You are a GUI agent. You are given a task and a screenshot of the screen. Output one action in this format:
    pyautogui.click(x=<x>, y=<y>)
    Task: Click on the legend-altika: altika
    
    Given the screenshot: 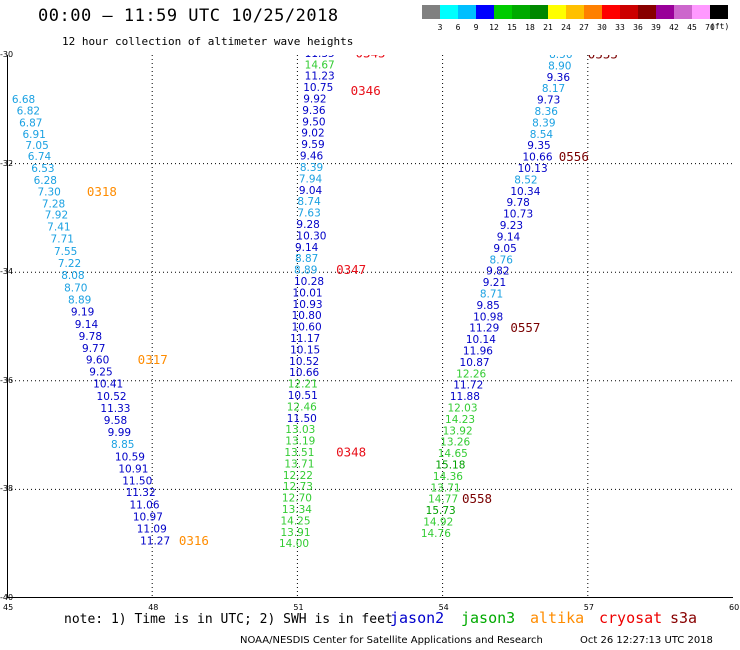 What is the action you would take?
    pyautogui.click(x=557, y=618)
    